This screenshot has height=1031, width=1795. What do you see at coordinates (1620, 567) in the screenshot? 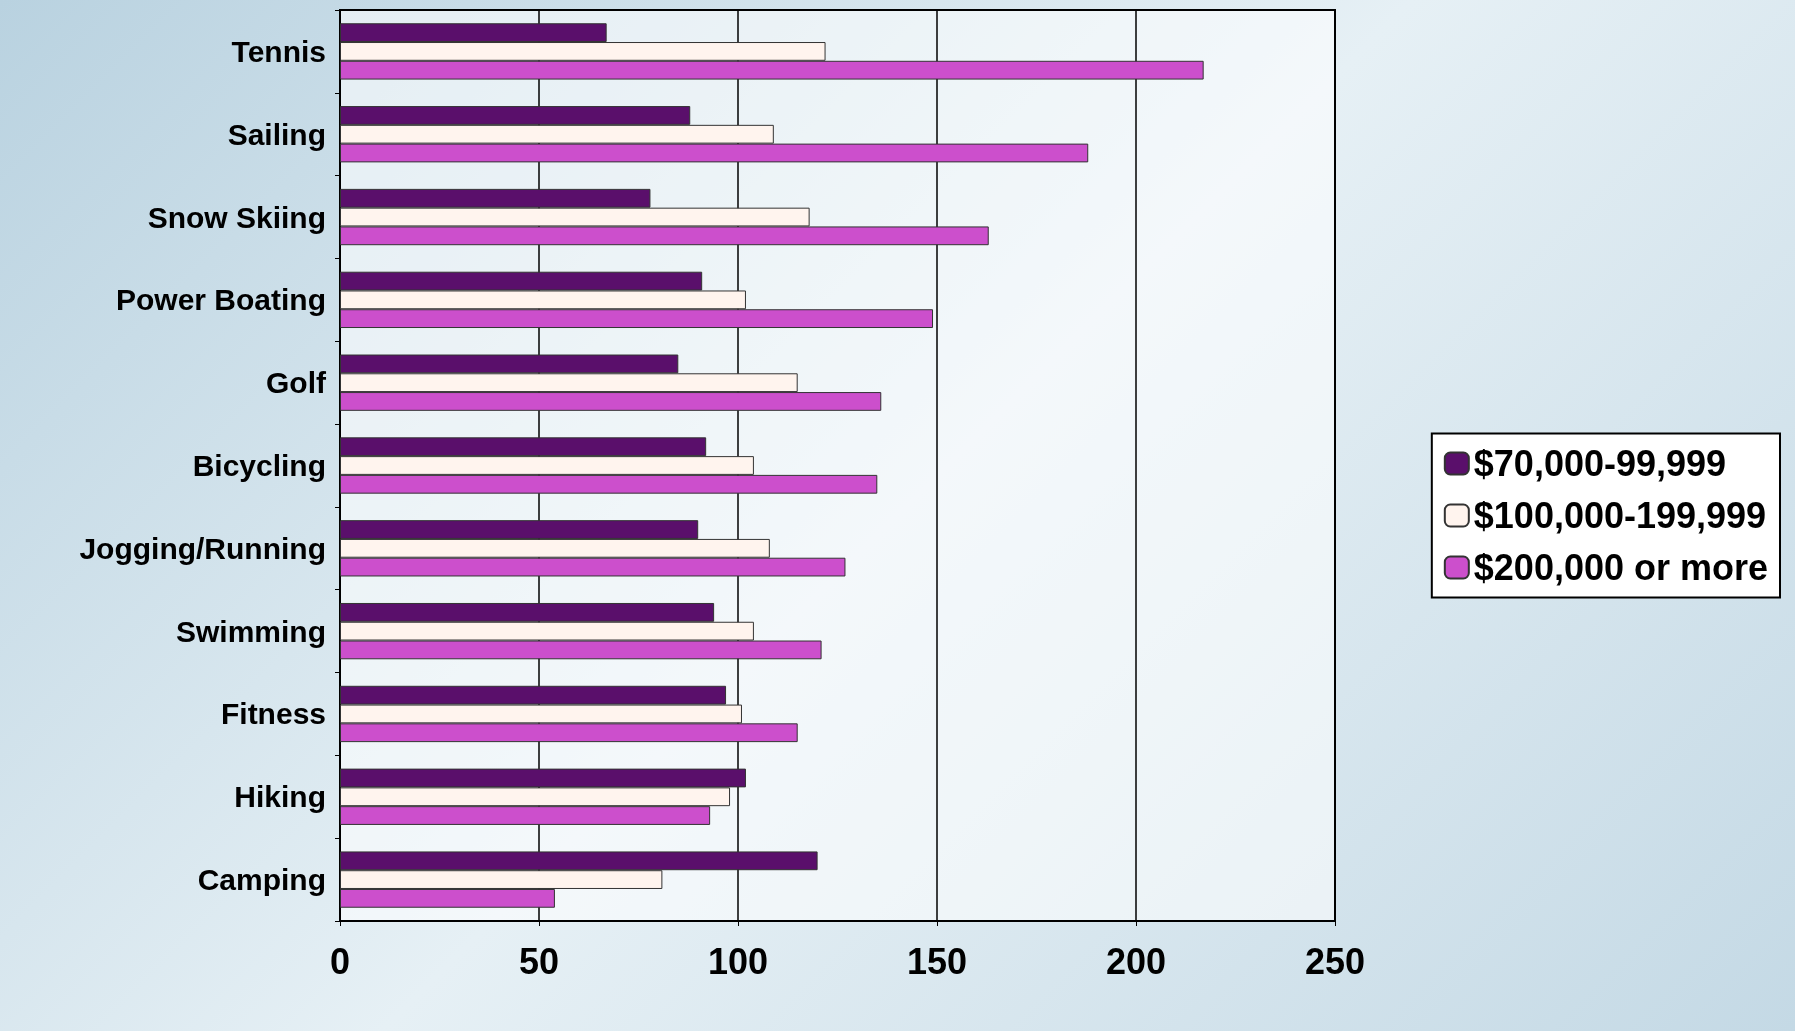
I see `legend-label: $200,000 or more` at bounding box center [1620, 567].